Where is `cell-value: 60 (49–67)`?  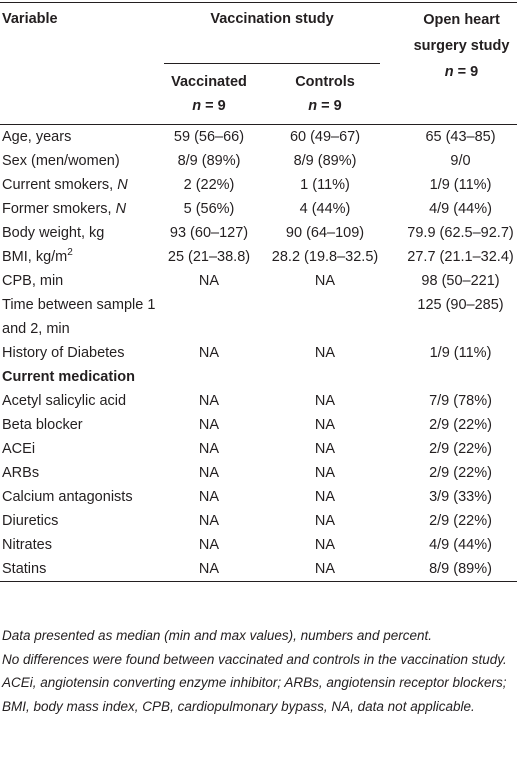
cell-value: 60 (49–67) is located at coordinates (325, 137).